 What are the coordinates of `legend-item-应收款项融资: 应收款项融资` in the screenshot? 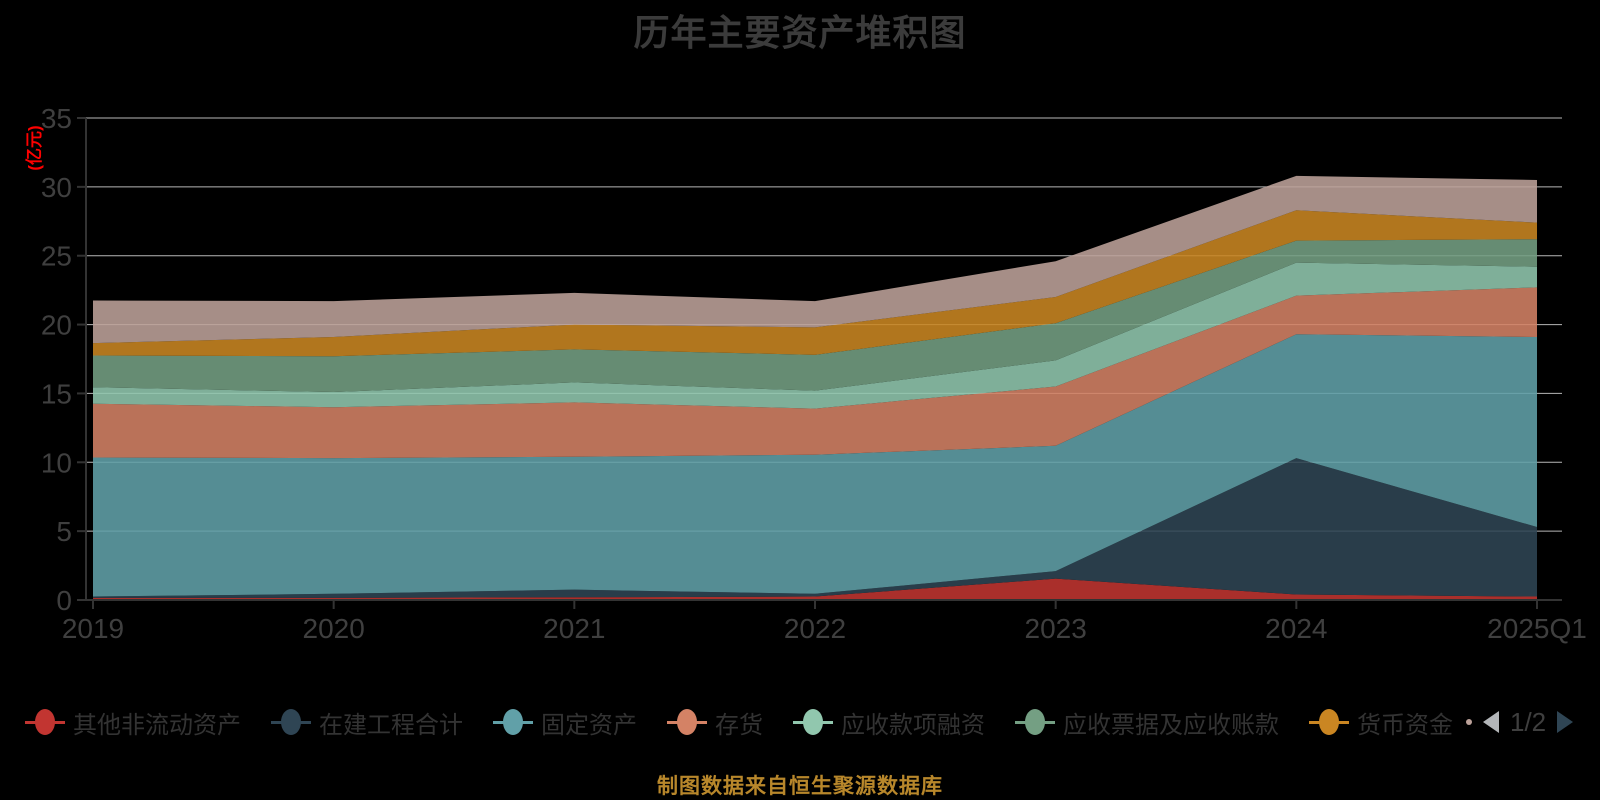 It's located at (889, 722).